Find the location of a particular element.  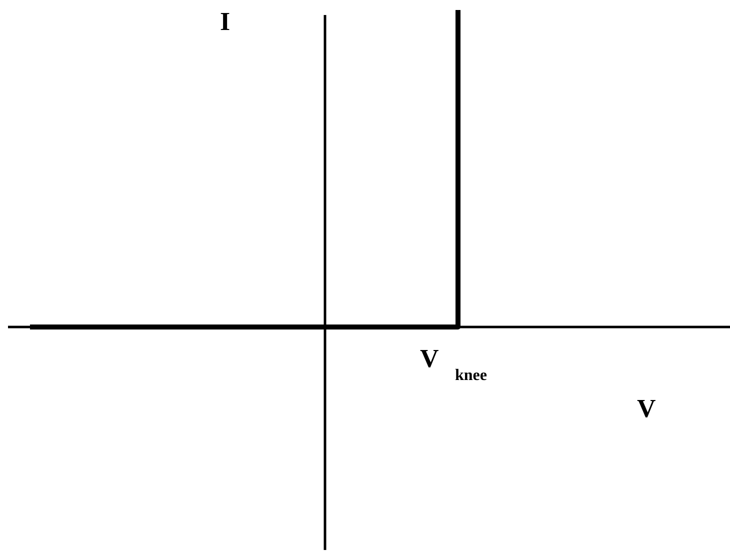

x-axis-title: V is located at coordinates (646, 408).